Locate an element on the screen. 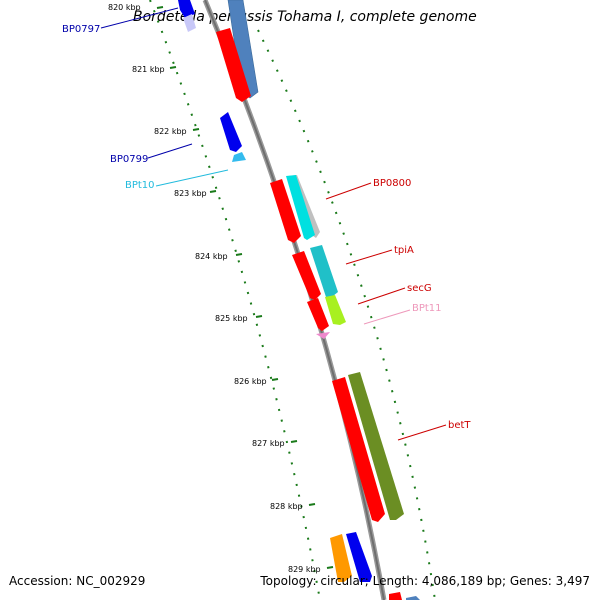 The height and width of the screenshot is (600, 600). cds-tpia is located at coordinates (306, 275).